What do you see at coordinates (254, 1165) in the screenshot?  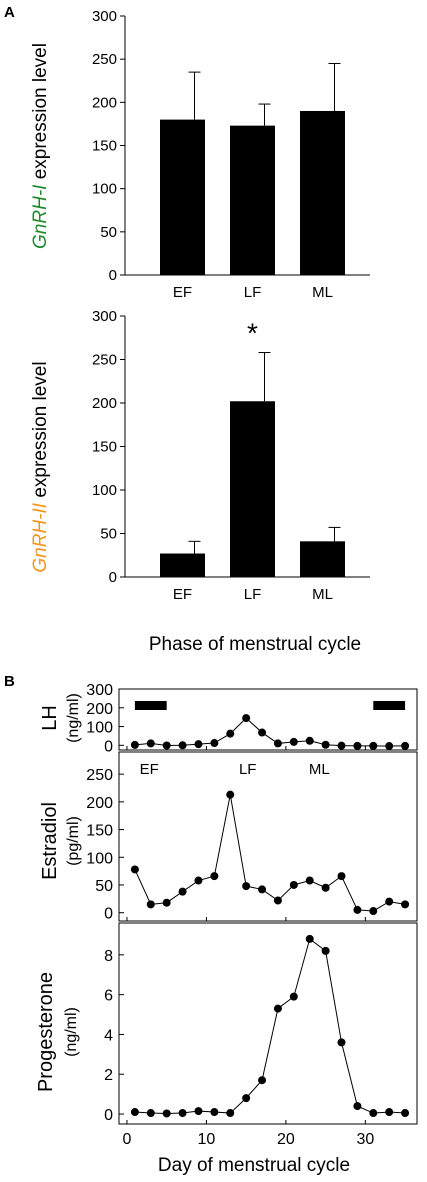 I see `x-axis-label: Day of menstrual cycle` at bounding box center [254, 1165].